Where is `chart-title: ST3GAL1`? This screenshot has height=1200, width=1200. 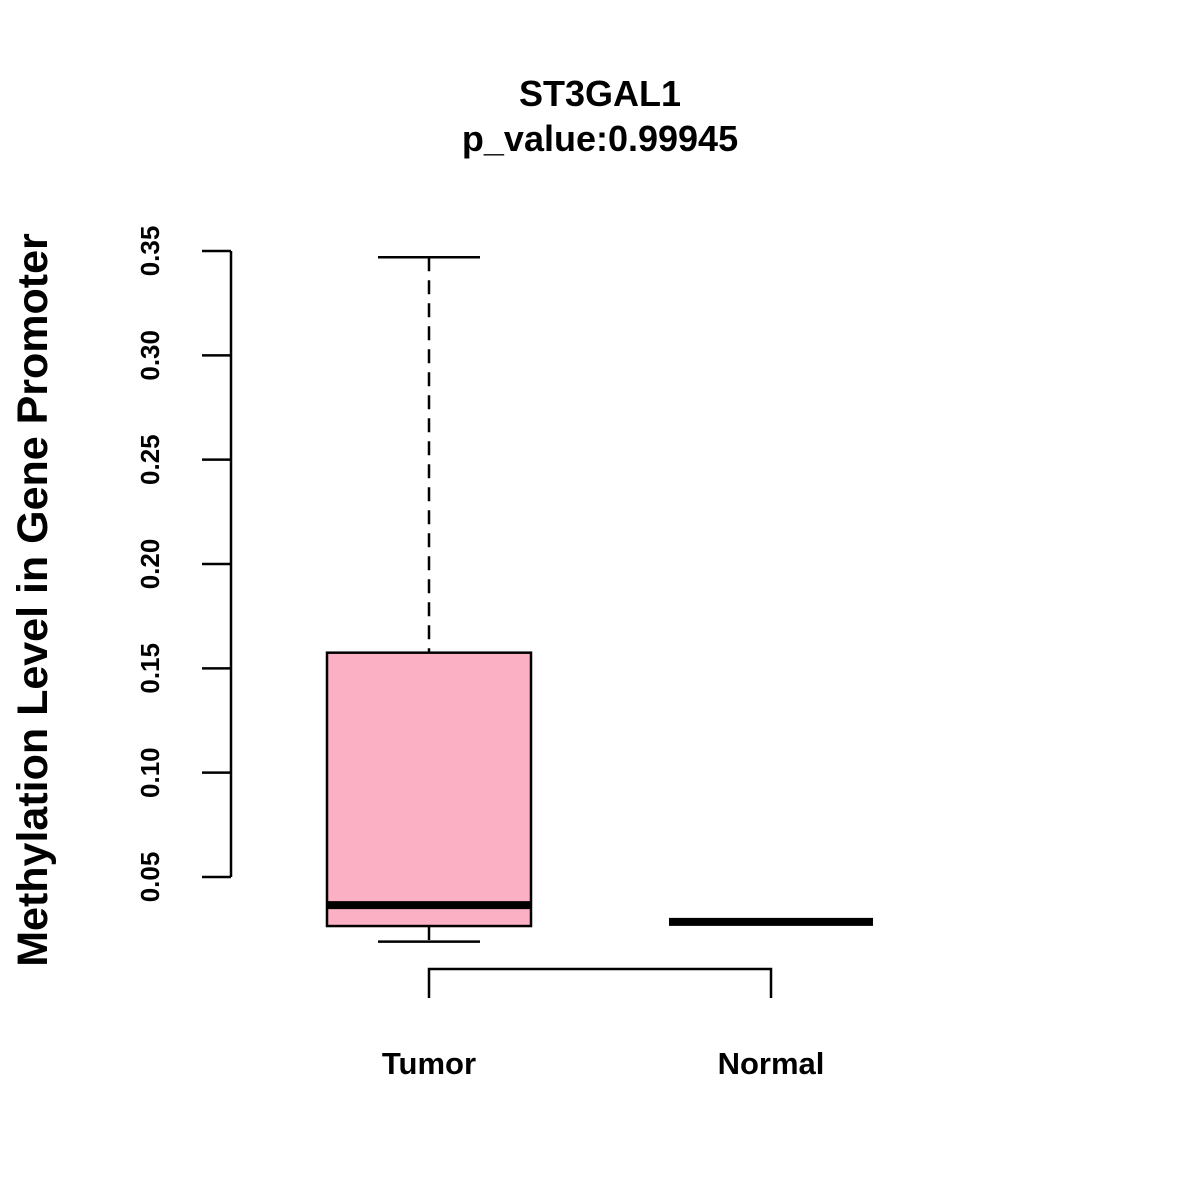 chart-title: ST3GAL1 is located at coordinates (600, 93).